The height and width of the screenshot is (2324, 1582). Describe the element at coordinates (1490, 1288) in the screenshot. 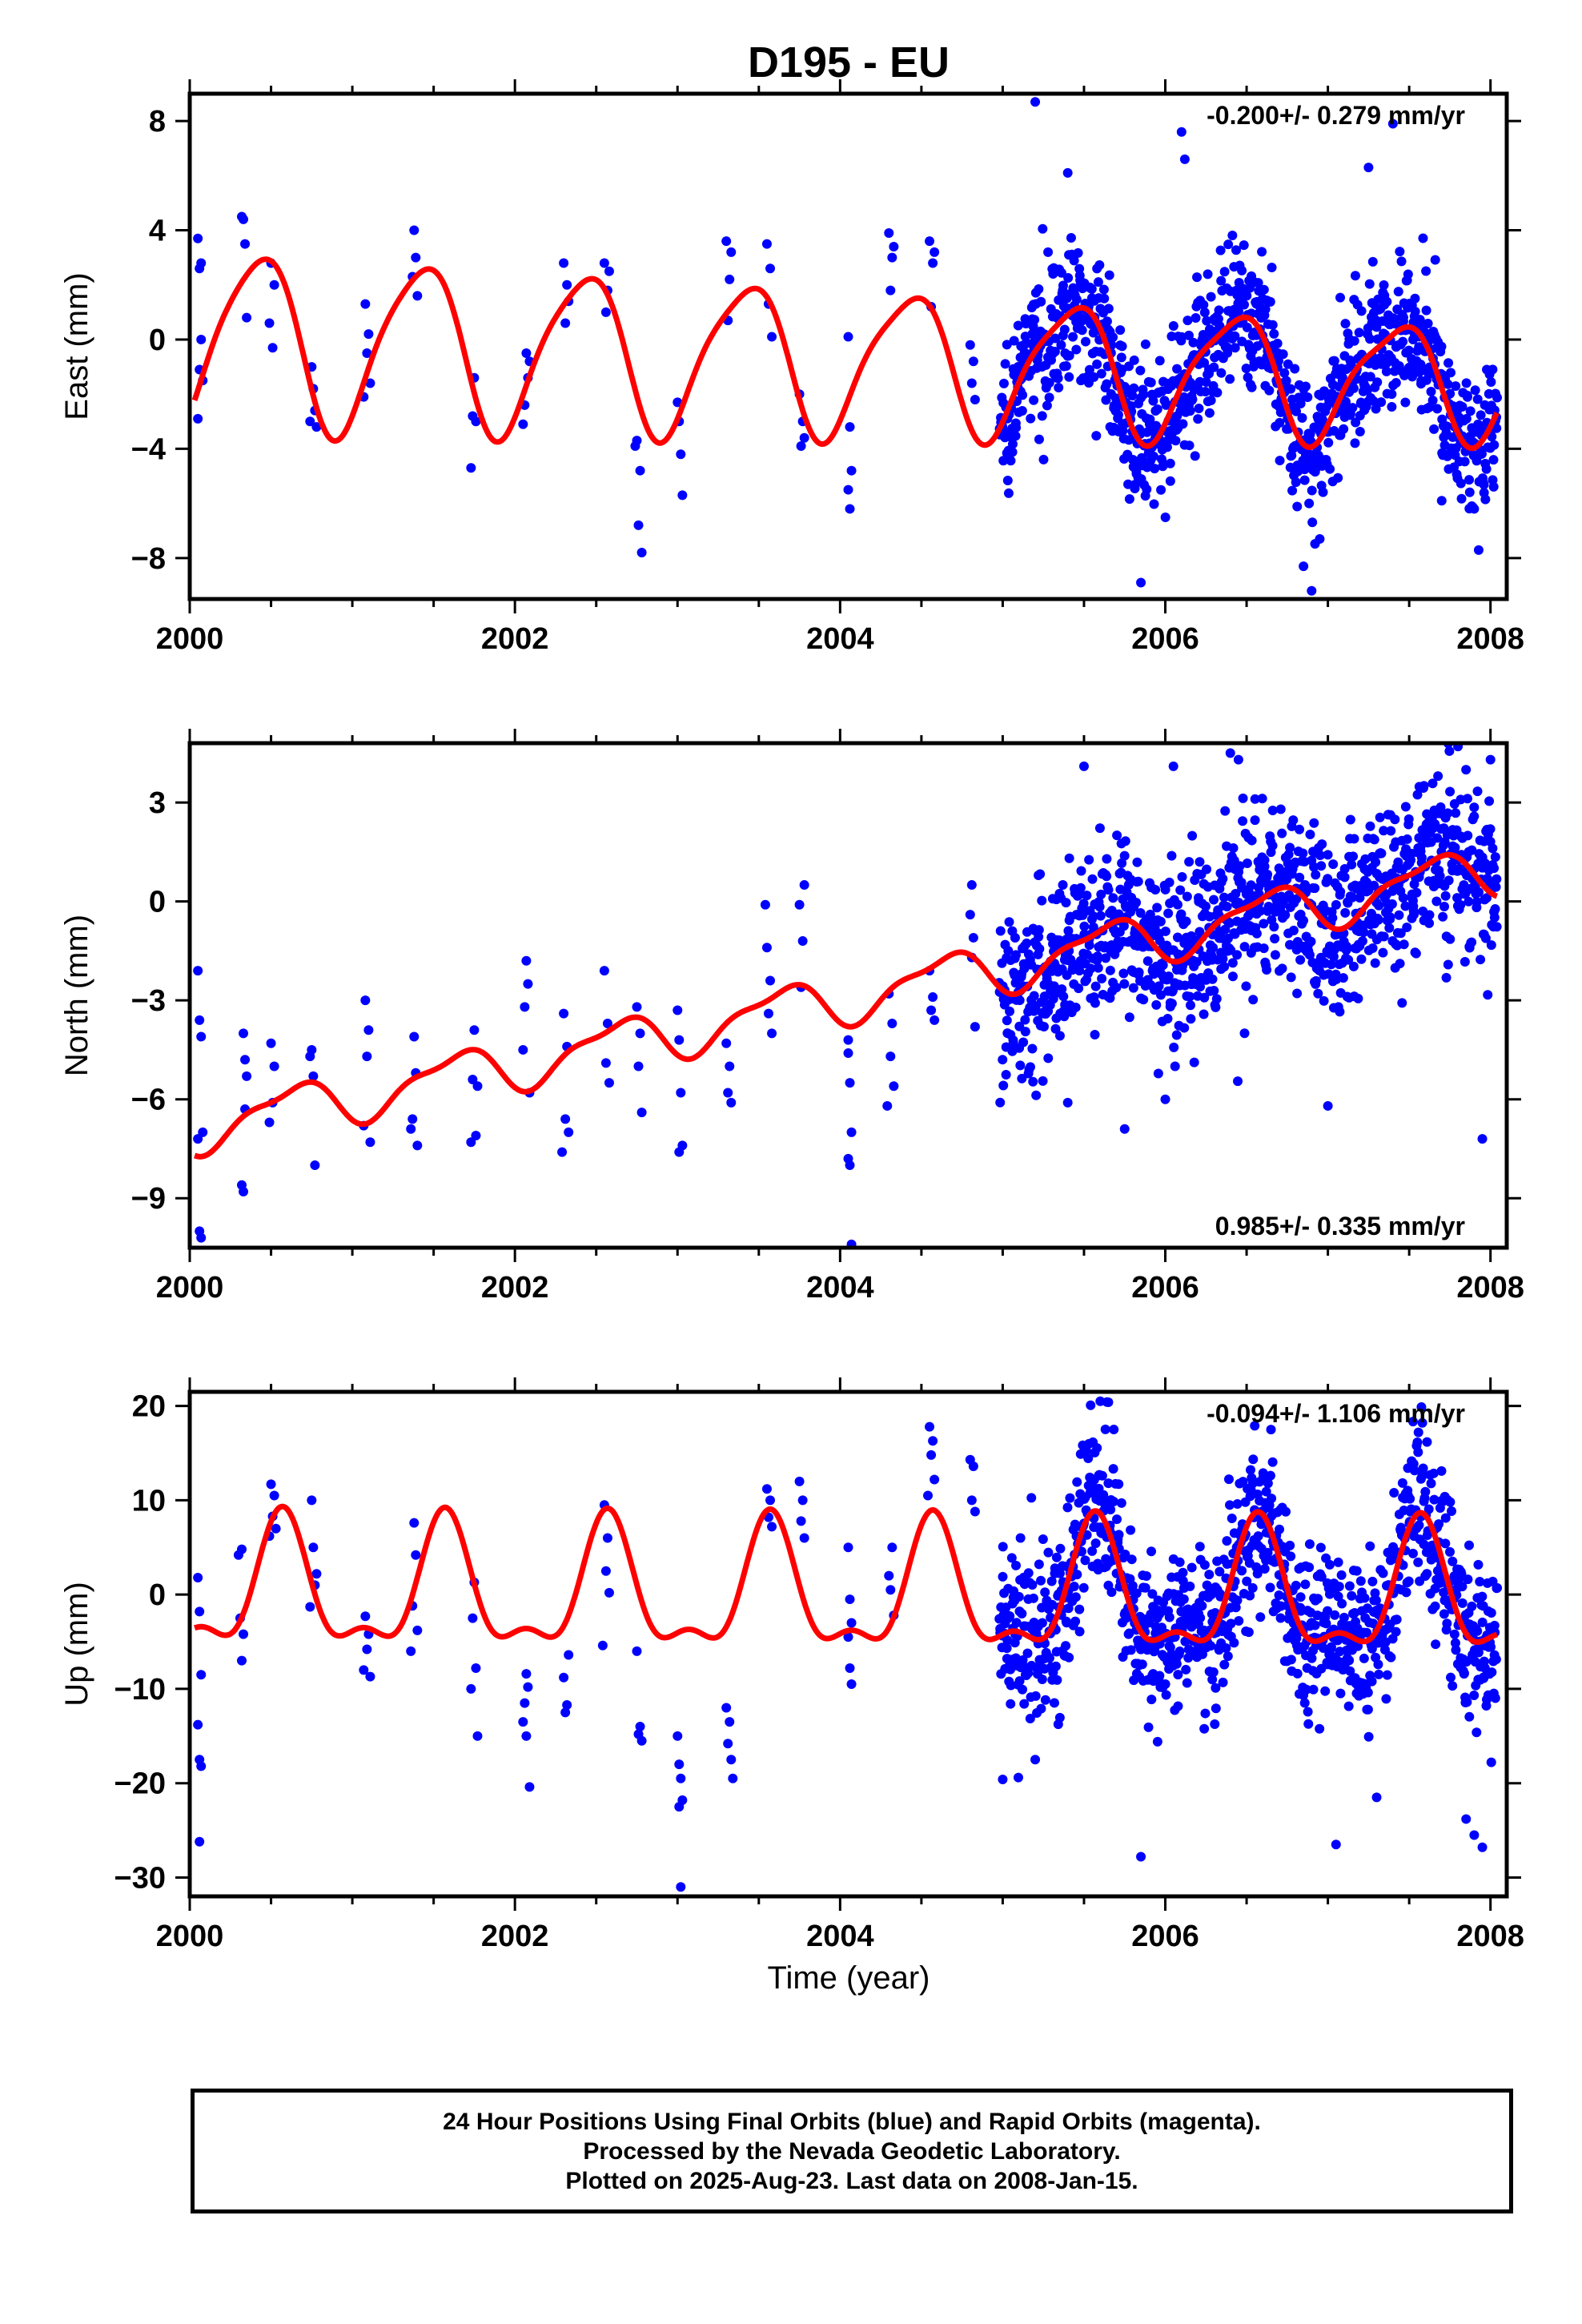

I see `x-tick-label: 2008` at that location.